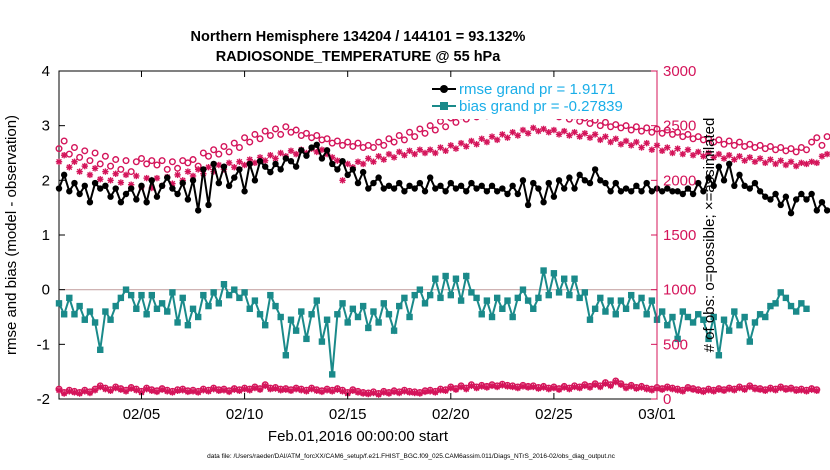  What do you see at coordinates (142, 414) in the screenshot?
I see `x-tick-label: 02/05` at bounding box center [142, 414].